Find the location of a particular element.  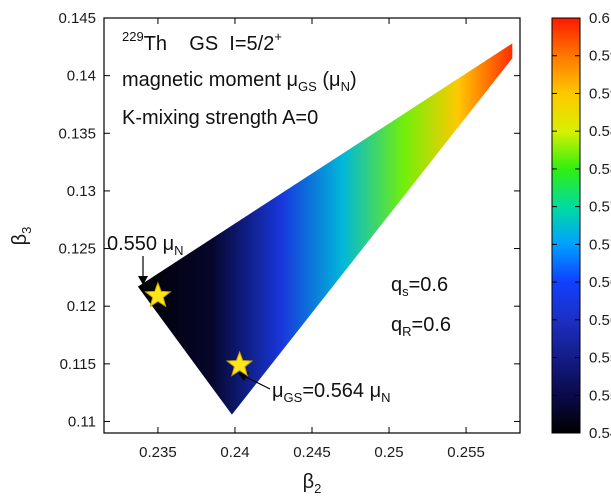

colorbar-tick-label-11: 0.6 is located at coordinates (599, 18).